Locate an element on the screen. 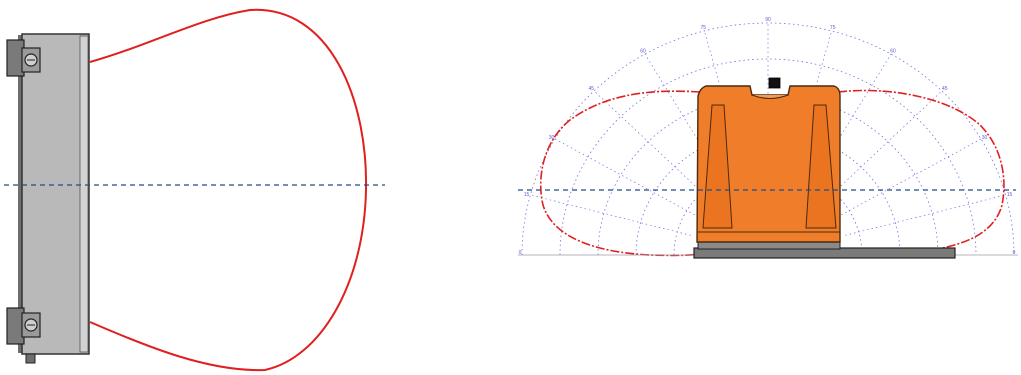  sensor-cap is located at coordinates (774, 83).